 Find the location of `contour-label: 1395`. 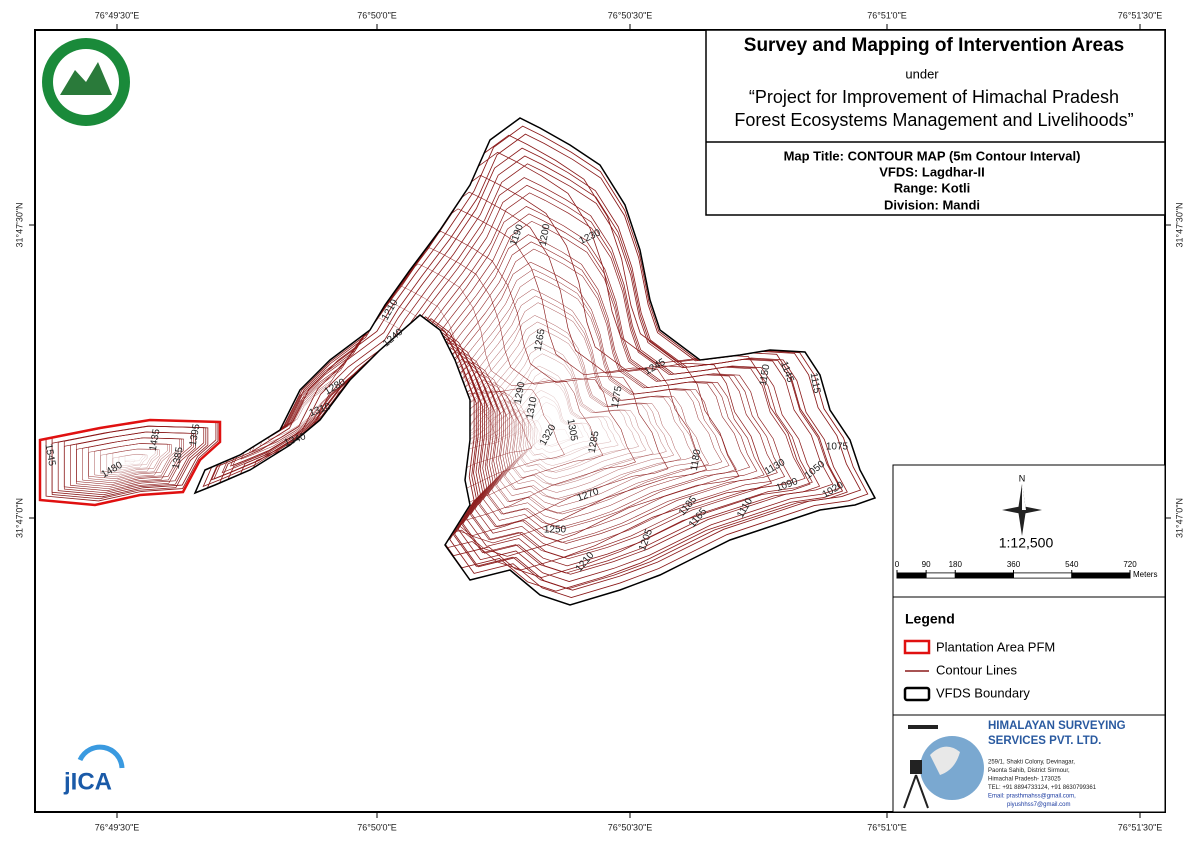

contour-label: 1395 is located at coordinates (195, 435).